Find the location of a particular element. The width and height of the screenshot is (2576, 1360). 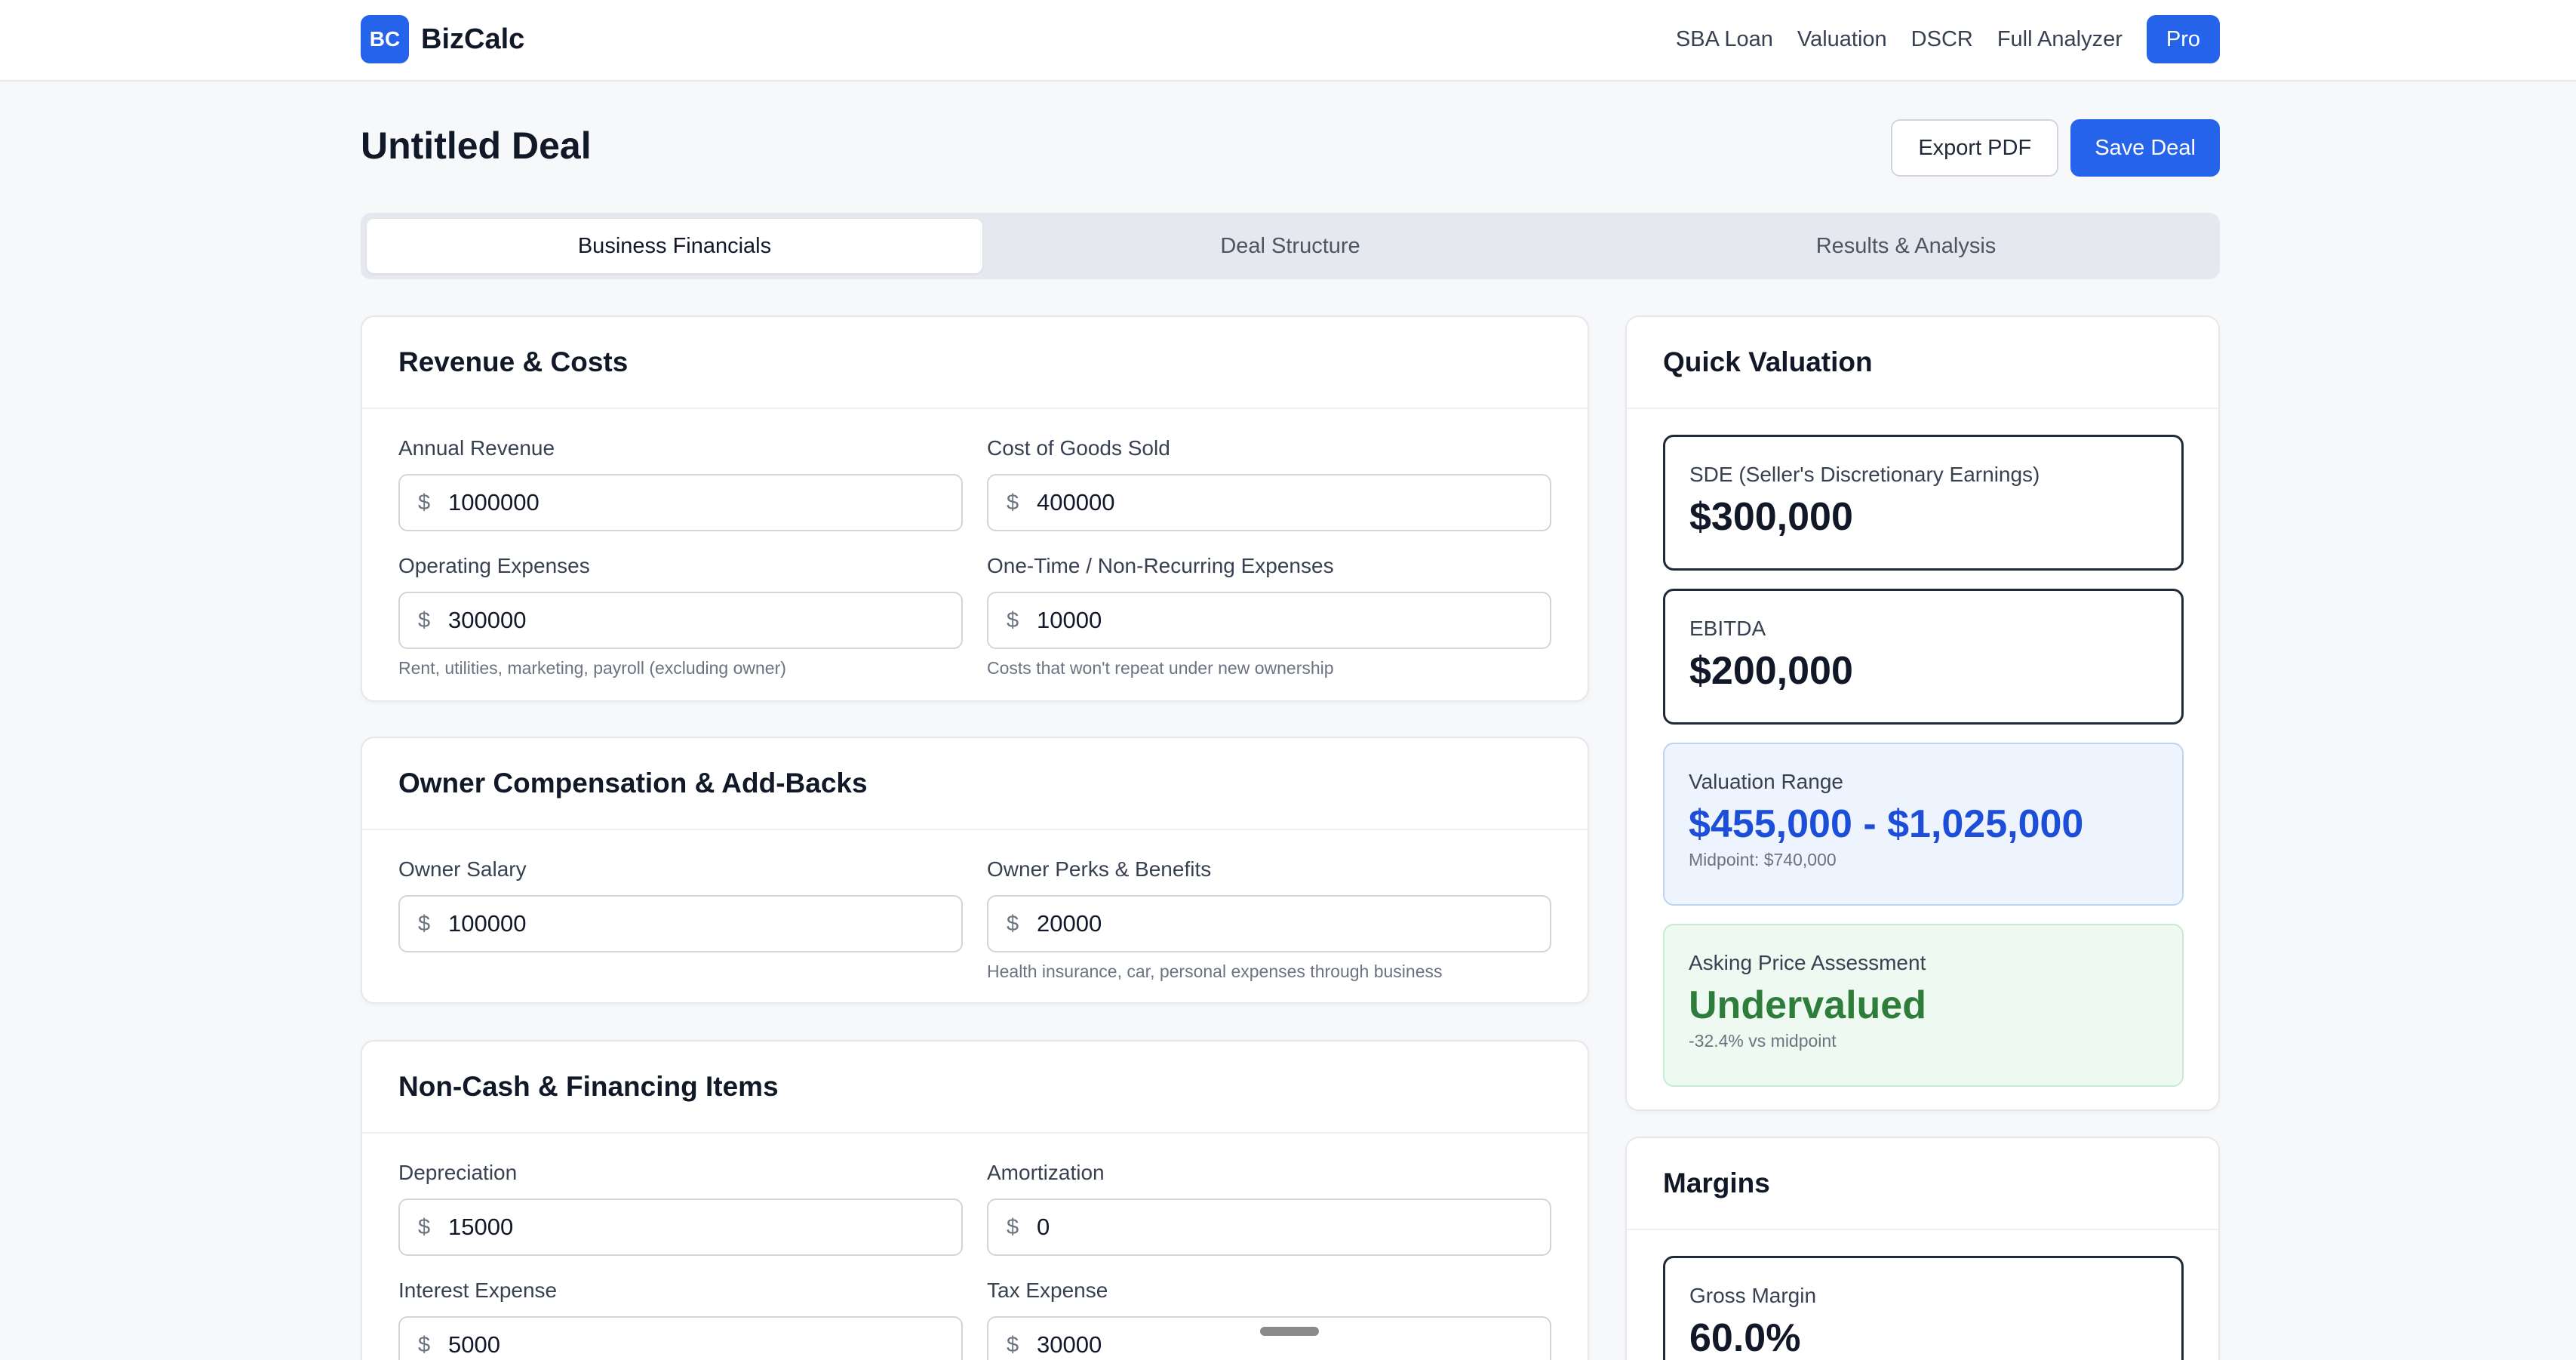

sde-value: $300,000 is located at coordinates (1771, 517).